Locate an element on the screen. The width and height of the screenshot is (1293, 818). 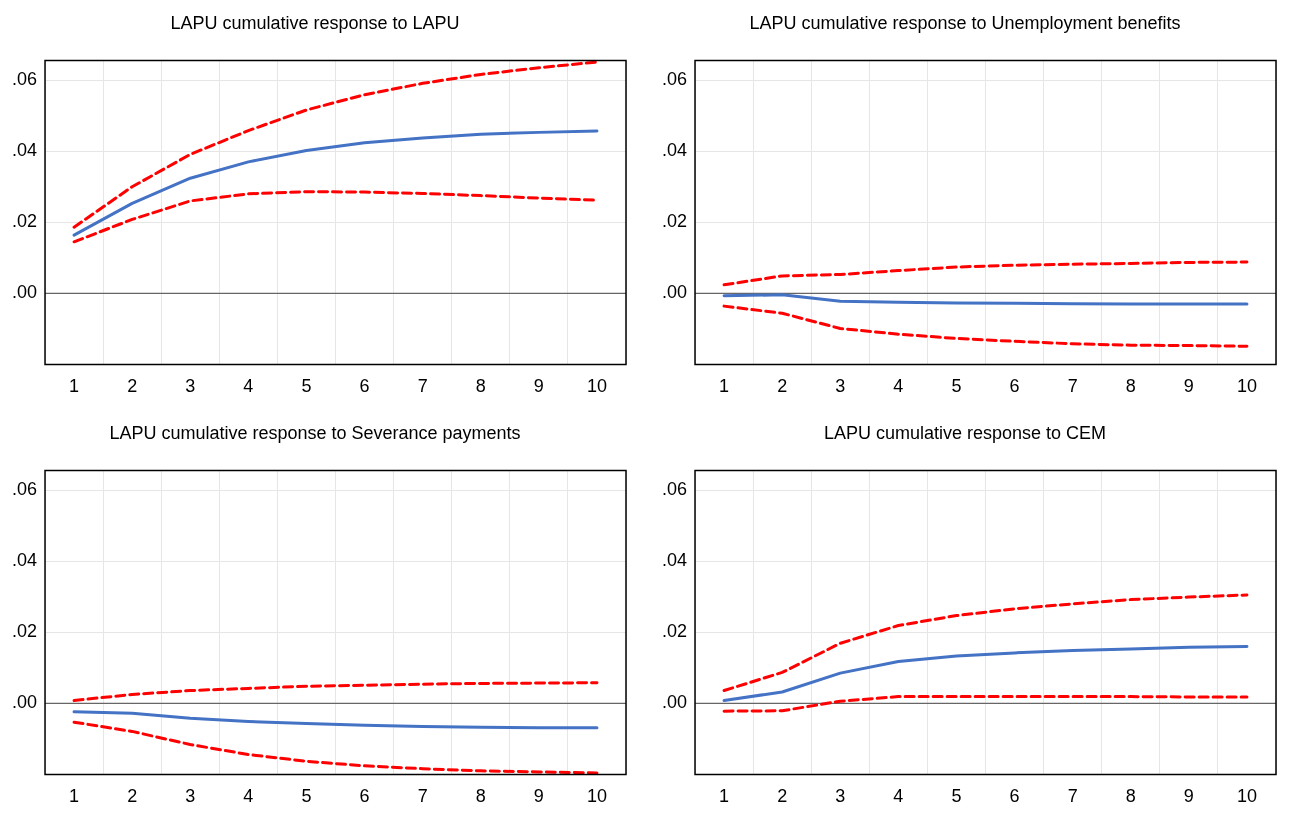
chart-title: LAPU cumulative response to Unemployment benefits is located at coordinates (965, 22).